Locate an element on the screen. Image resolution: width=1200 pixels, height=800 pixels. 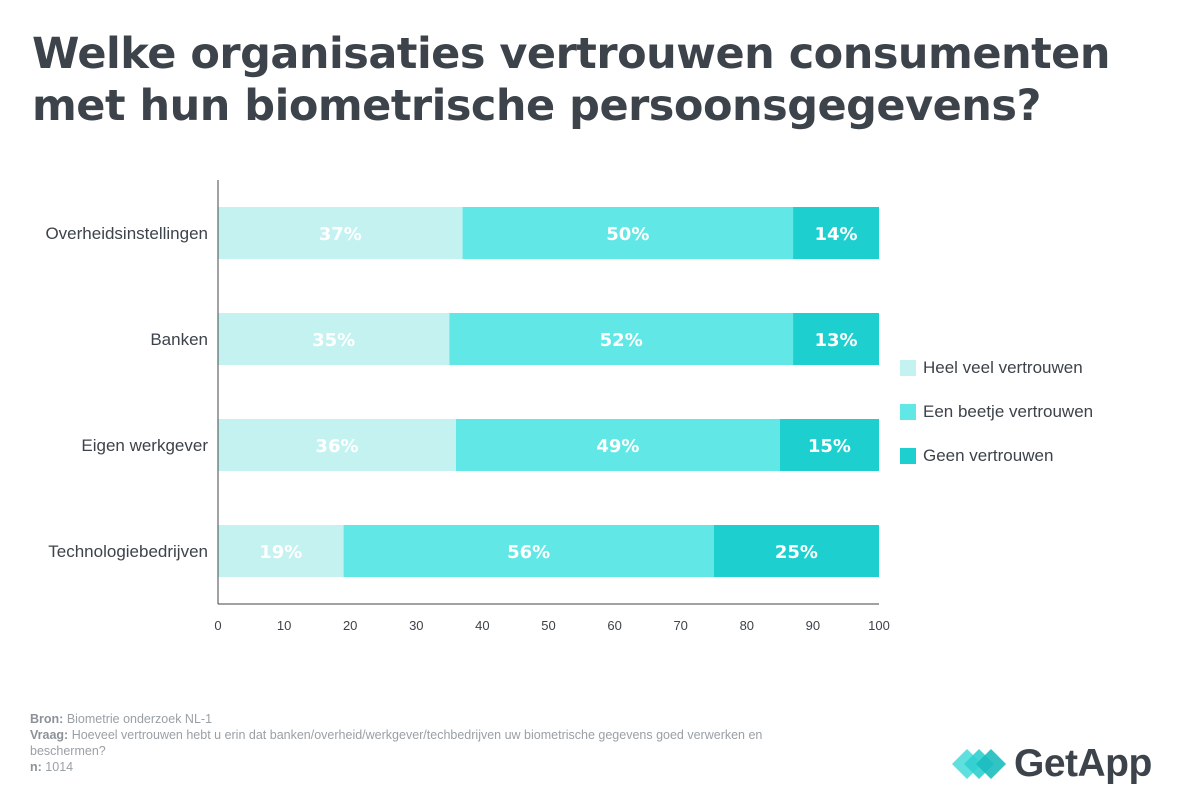
legend-item-geen: Geen vertrouwen is located at coordinates (996, 456).